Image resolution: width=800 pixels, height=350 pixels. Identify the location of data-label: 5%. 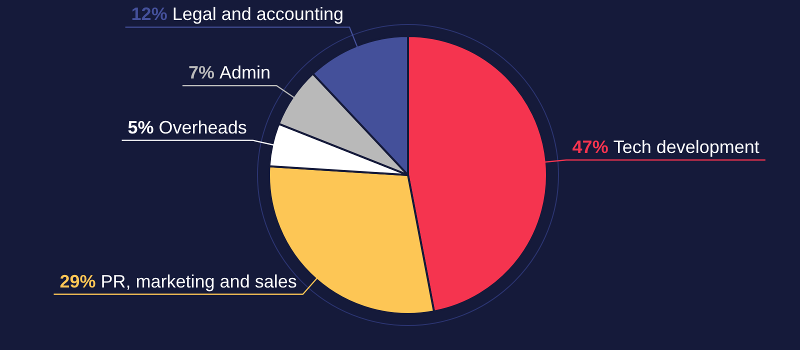
(141, 127).